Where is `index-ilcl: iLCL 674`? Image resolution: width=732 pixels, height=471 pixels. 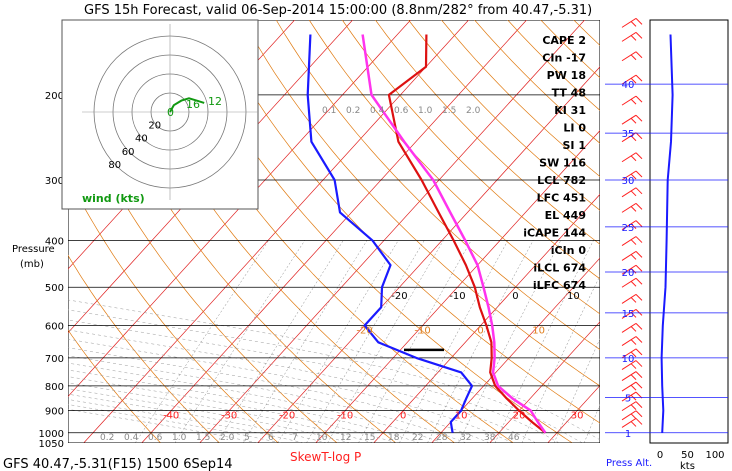 index-ilcl: iLCL 674 is located at coordinates (559, 268).